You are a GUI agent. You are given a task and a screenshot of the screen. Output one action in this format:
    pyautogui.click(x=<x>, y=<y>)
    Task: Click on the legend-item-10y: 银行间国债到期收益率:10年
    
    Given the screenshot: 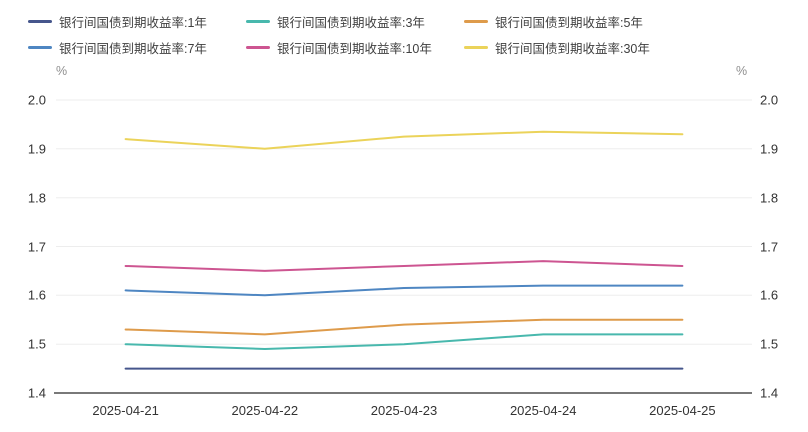 What is the action you would take?
    pyautogui.click(x=355, y=47)
    